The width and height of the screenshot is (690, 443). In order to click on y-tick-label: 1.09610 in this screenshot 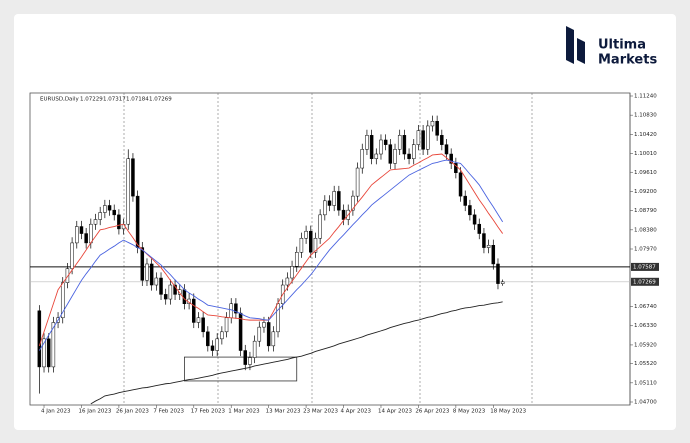, I will do `click(645, 173)`.